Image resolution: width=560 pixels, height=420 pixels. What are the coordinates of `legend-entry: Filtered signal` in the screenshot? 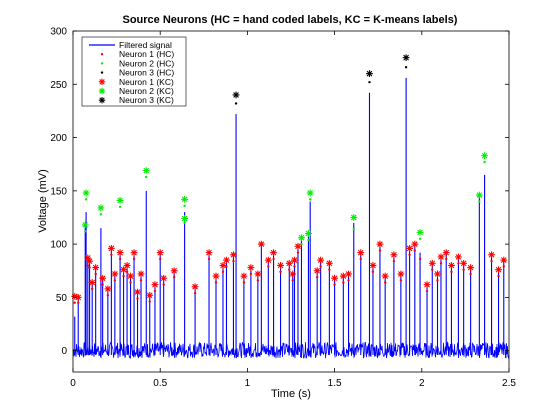 It's located at (130, 45).